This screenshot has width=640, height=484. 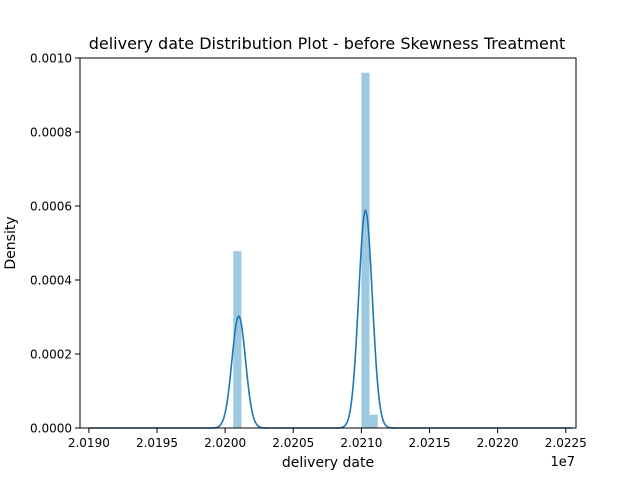 What do you see at coordinates (430, 443) in the screenshot?
I see `x-tick-label: 2.0215` at bounding box center [430, 443].